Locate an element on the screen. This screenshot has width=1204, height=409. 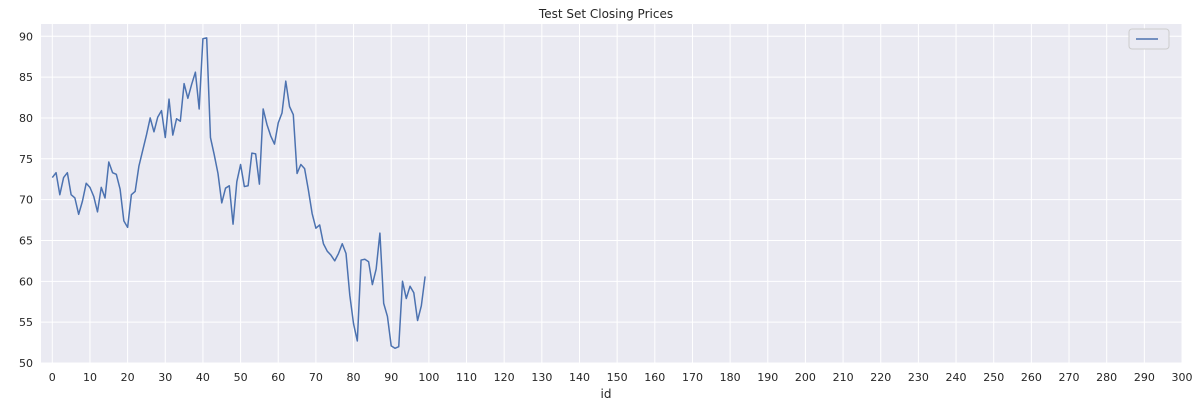
y-tick-label: 70 is located at coordinates (26, 200).